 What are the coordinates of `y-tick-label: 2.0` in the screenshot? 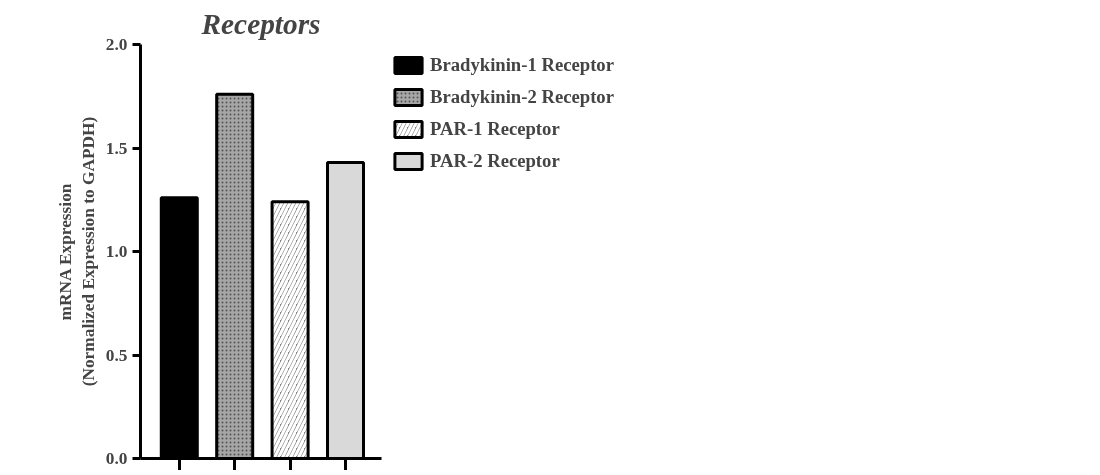 It's located at (116, 44).